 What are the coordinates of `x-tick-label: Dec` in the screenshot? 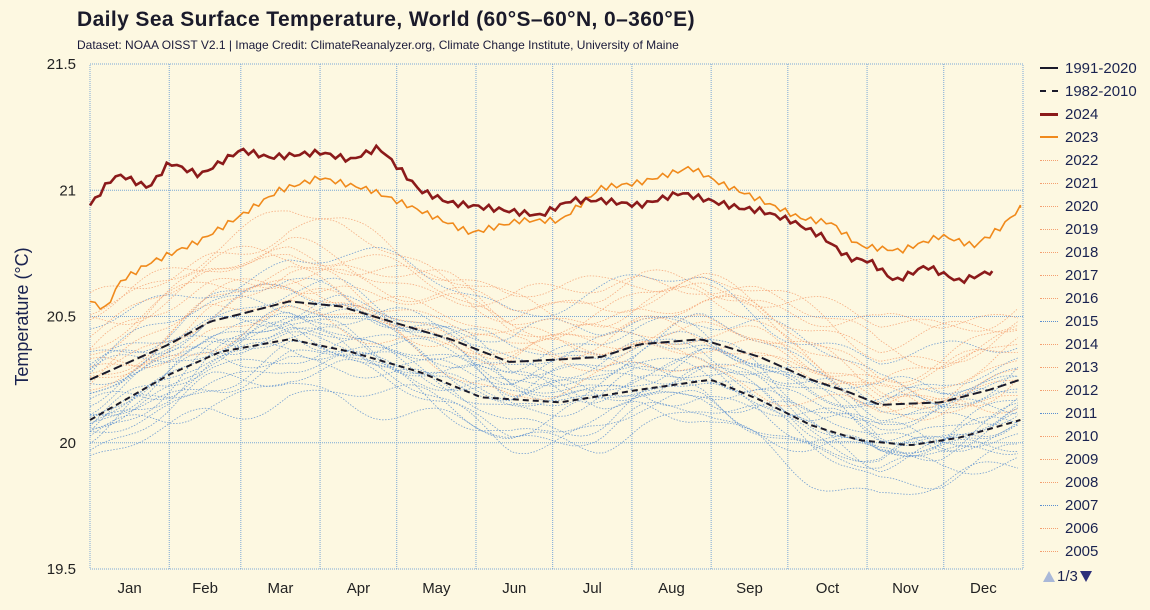 It's located at (983, 588).